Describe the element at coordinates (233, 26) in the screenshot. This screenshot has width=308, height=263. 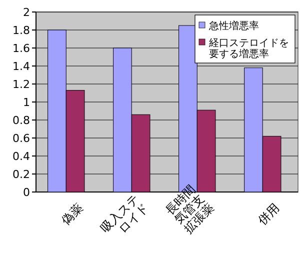
I see `legend-label: 急性増悪率` at that location.